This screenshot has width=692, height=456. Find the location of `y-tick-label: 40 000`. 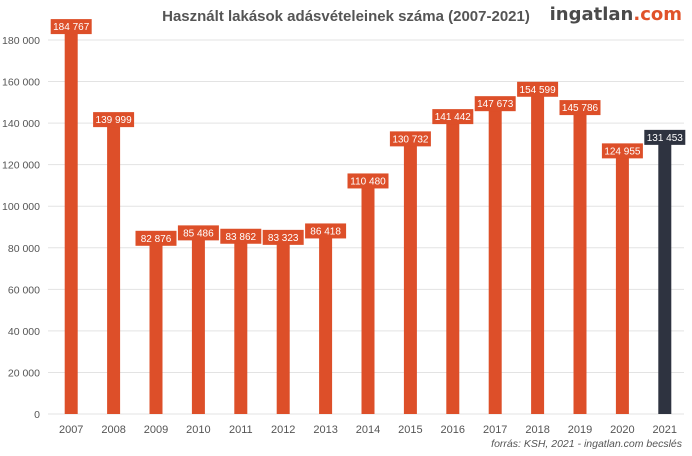

y-tick-label: 40 000 is located at coordinates (24, 332).